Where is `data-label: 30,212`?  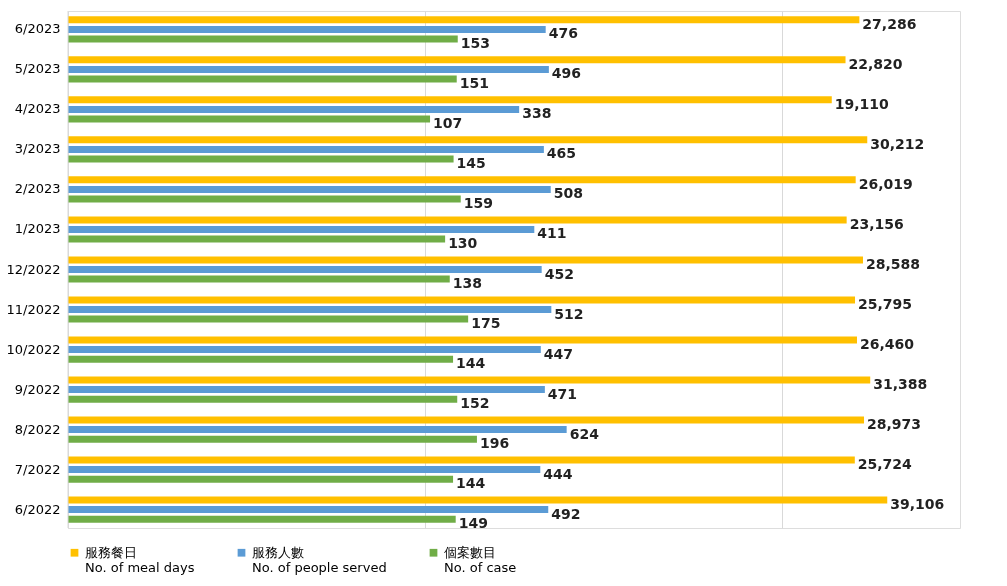 data-label: 30,212 is located at coordinates (897, 143).